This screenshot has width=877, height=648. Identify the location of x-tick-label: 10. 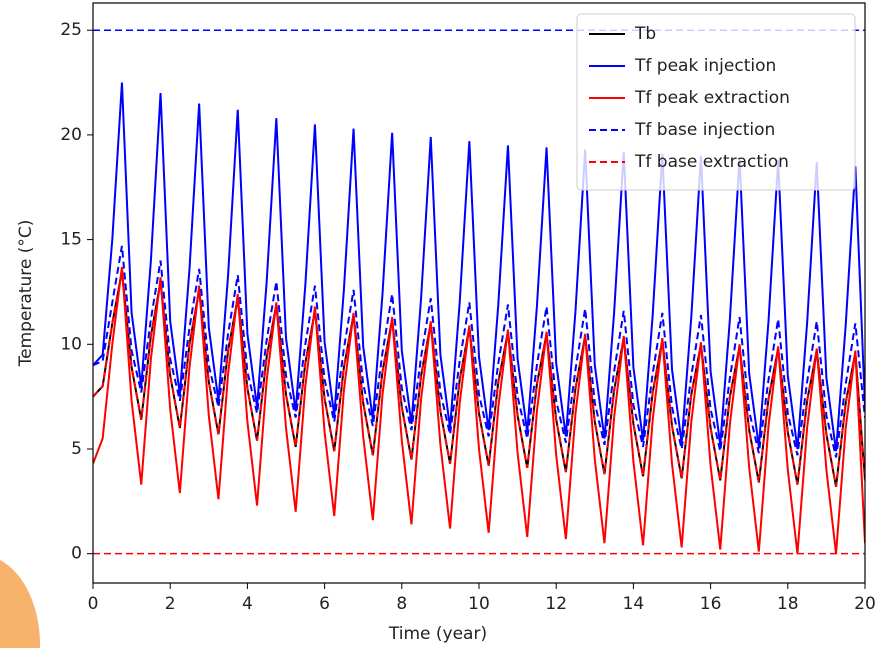
(479, 604).